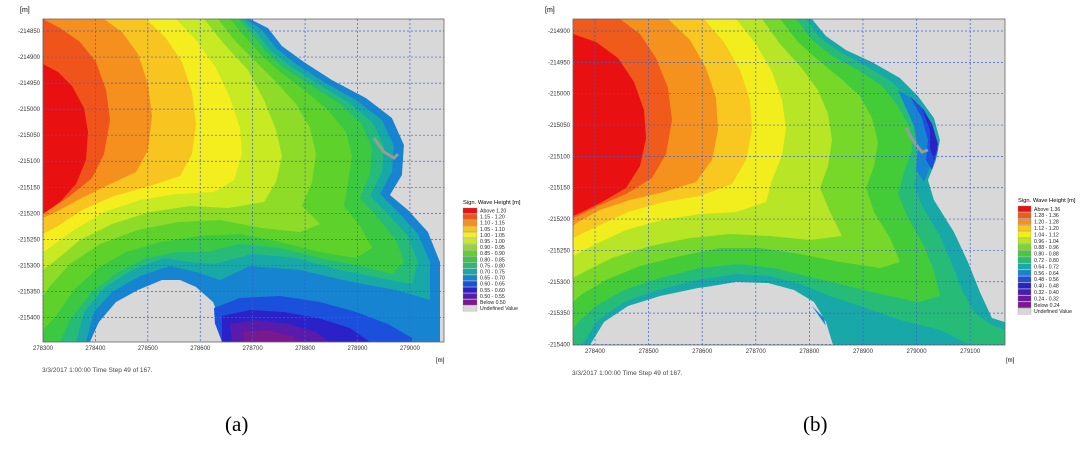 The image size is (1083, 453). What do you see at coordinates (1047, 210) in the screenshot?
I see `legend-label: Above 1.36` at bounding box center [1047, 210].